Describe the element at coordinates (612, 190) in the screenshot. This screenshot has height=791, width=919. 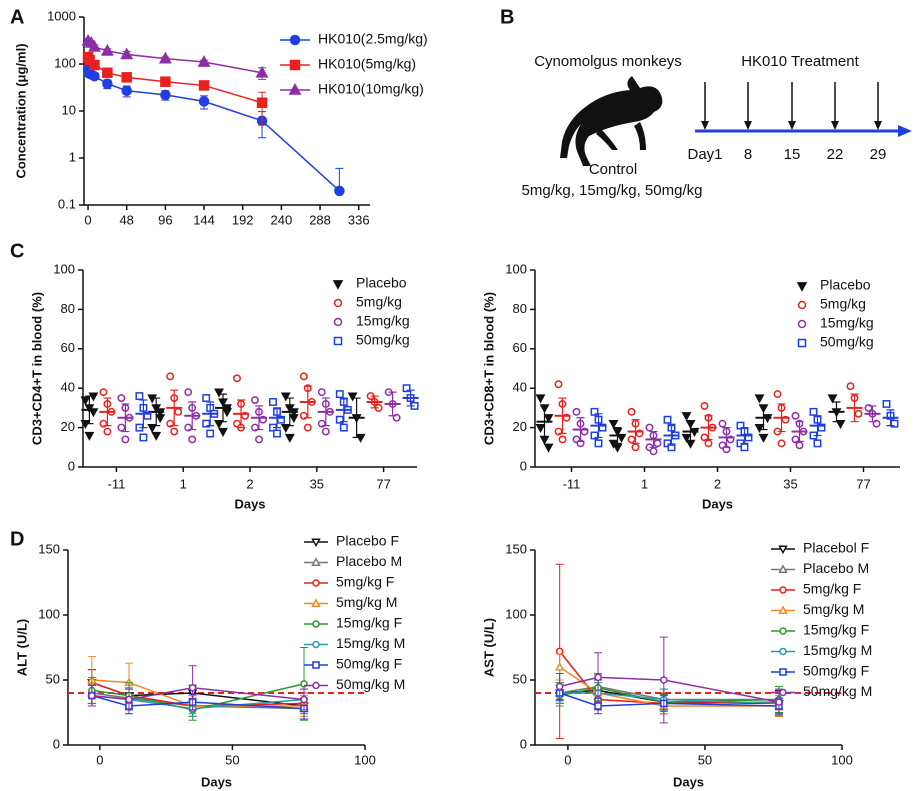
I see `dose-label: 5mg/kg, 15mg/kg, 50mg/kg` at that location.